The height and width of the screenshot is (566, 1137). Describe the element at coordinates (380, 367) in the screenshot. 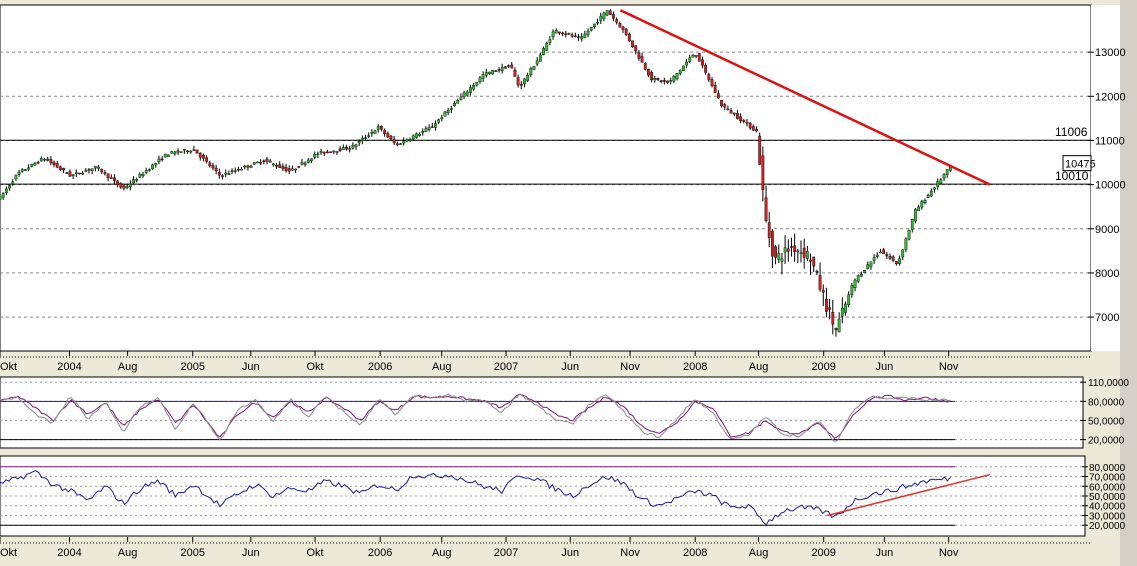

I see `x-tick-label: 2006` at that location.